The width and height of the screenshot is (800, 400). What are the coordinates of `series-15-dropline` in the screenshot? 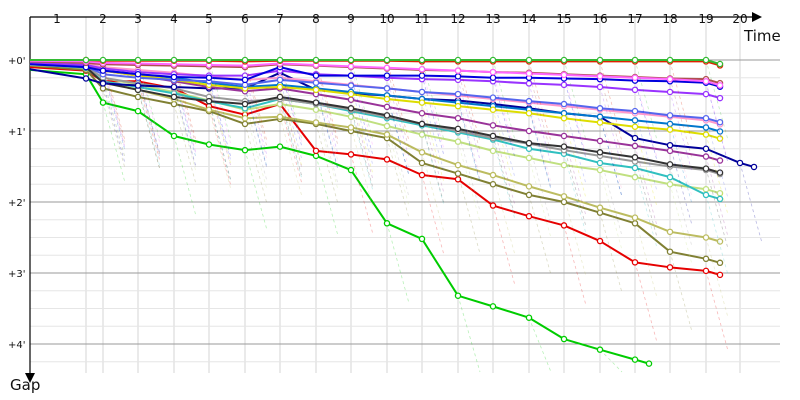 It's located at (256, 115).